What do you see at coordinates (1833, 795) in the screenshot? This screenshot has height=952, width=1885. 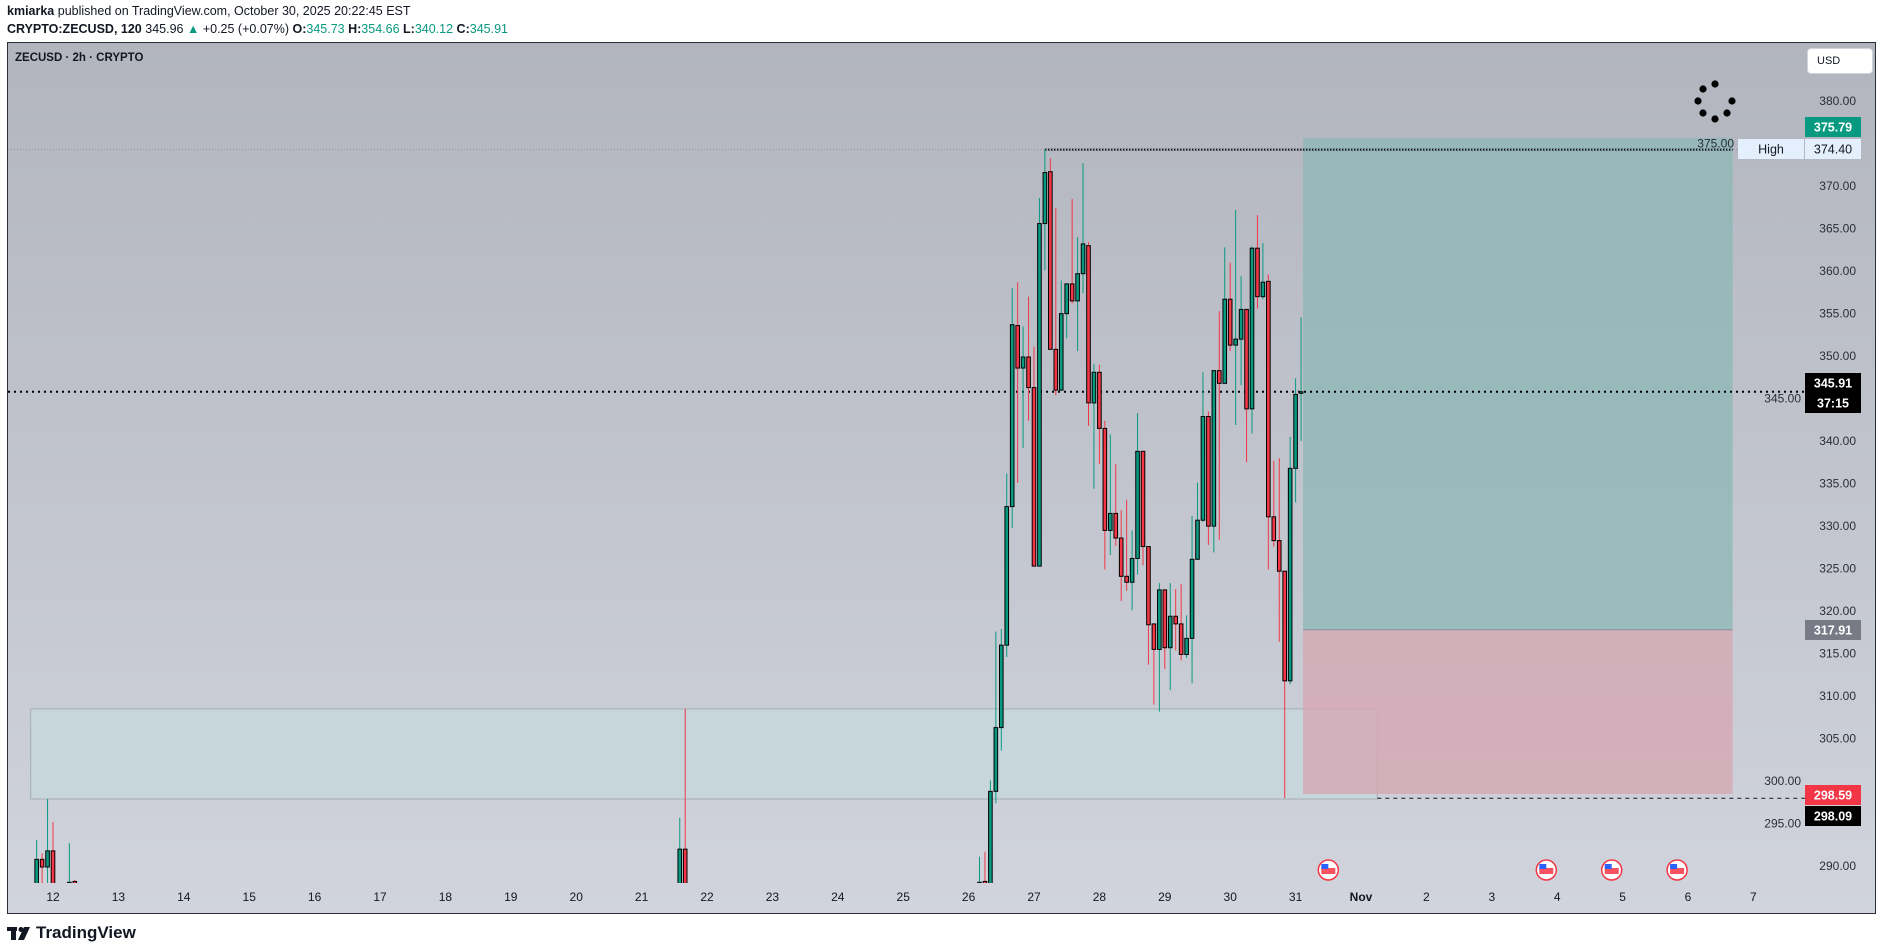 I see `stop-price-label-text: 298.59` at bounding box center [1833, 795].